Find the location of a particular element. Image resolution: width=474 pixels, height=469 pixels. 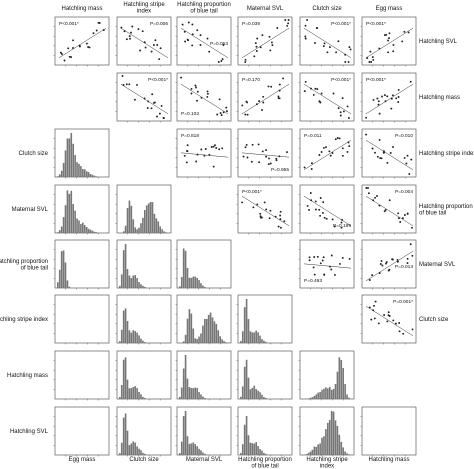

p-value-label: P=0.189 is located at coordinates (342, 226).